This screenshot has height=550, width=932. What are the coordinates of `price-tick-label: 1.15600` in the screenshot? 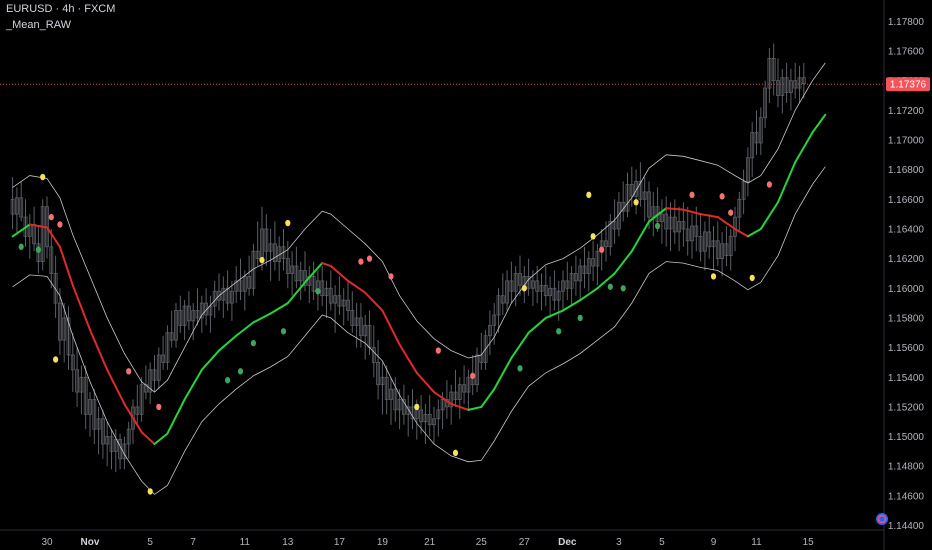 It's located at (906, 348).